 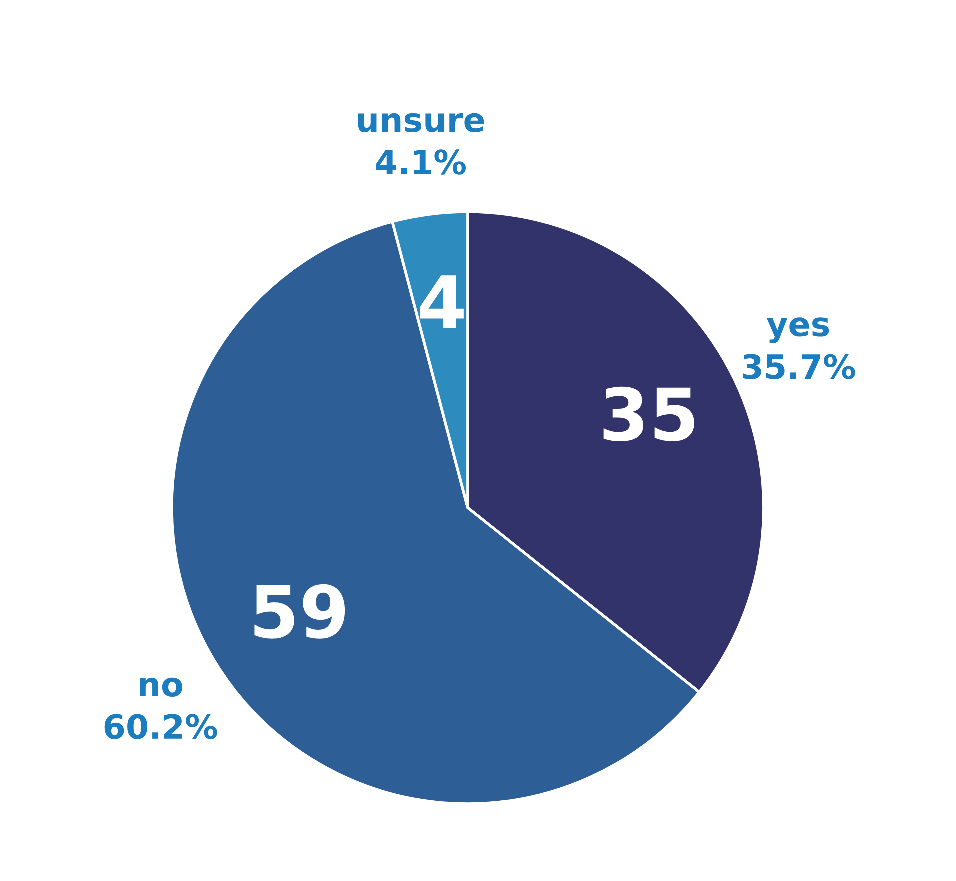 What do you see at coordinates (421, 162) in the screenshot?
I see `data-label: 4.1%` at bounding box center [421, 162].